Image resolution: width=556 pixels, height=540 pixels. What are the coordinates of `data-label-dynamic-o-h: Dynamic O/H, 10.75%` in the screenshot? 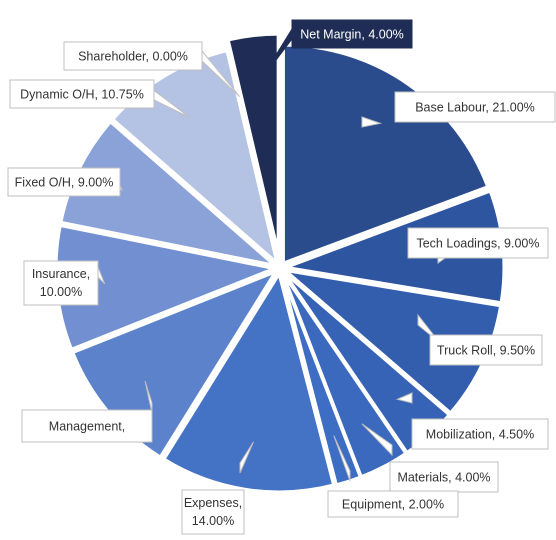 It's located at (82, 94).